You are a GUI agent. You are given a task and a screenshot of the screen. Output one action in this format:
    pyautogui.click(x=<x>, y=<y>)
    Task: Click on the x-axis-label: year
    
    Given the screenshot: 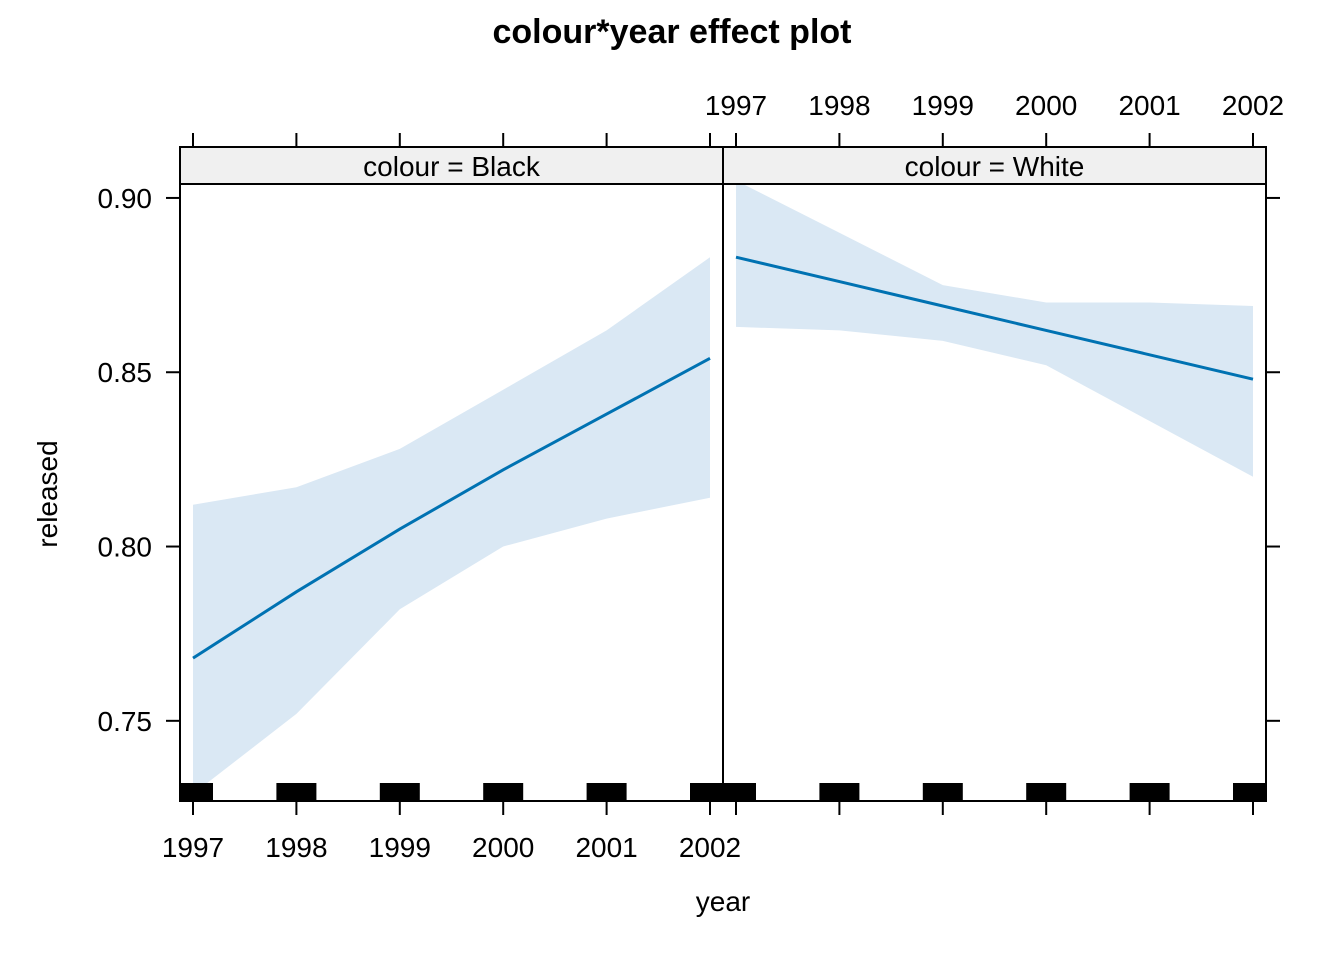 What is the action you would take?
    pyautogui.click(x=723, y=901)
    